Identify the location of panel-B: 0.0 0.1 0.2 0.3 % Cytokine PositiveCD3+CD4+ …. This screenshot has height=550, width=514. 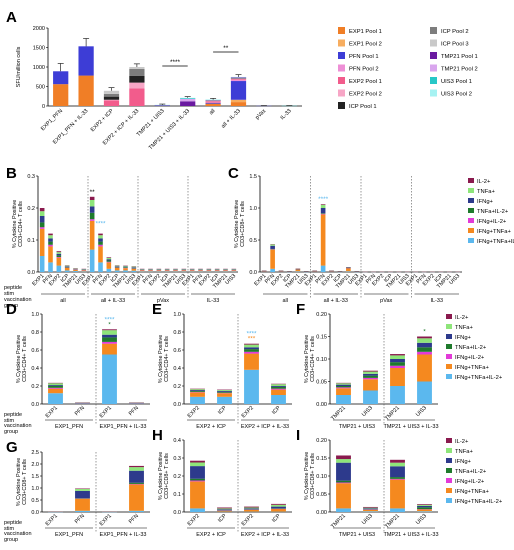
(121, 237).